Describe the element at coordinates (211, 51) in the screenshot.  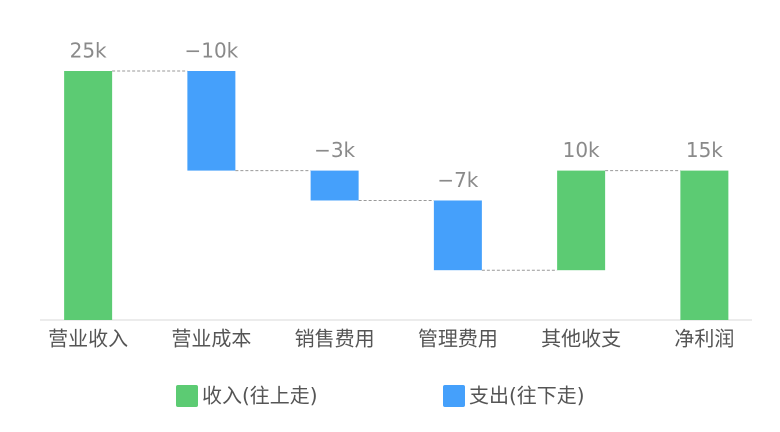
I see `value-label: −10k` at that location.